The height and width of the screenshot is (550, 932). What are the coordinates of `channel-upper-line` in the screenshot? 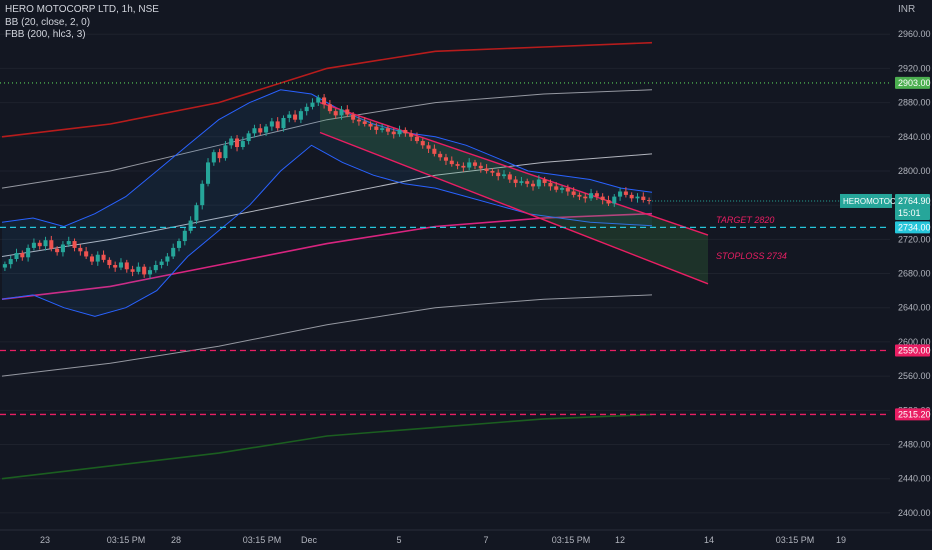 It's located at (514, 168).